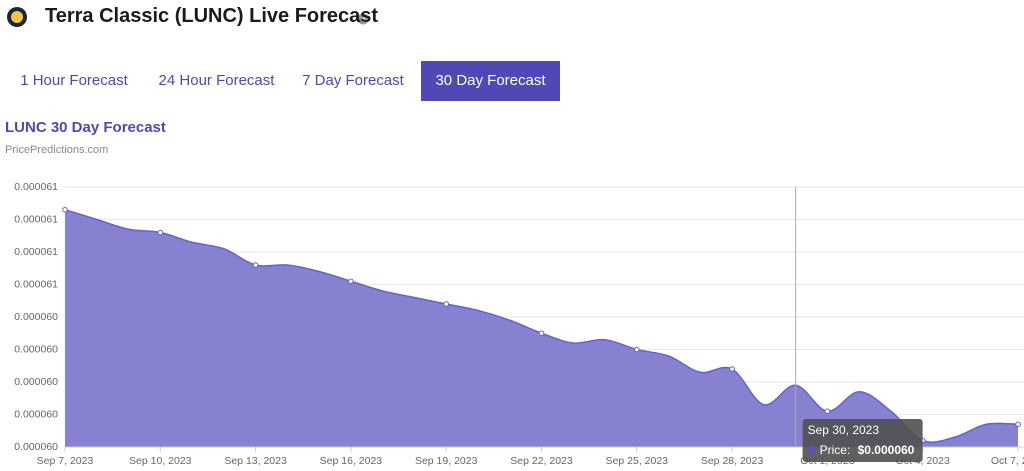  What do you see at coordinates (844, 430) in the screenshot?
I see `tooltip-title: Sep 30, 2023` at bounding box center [844, 430].